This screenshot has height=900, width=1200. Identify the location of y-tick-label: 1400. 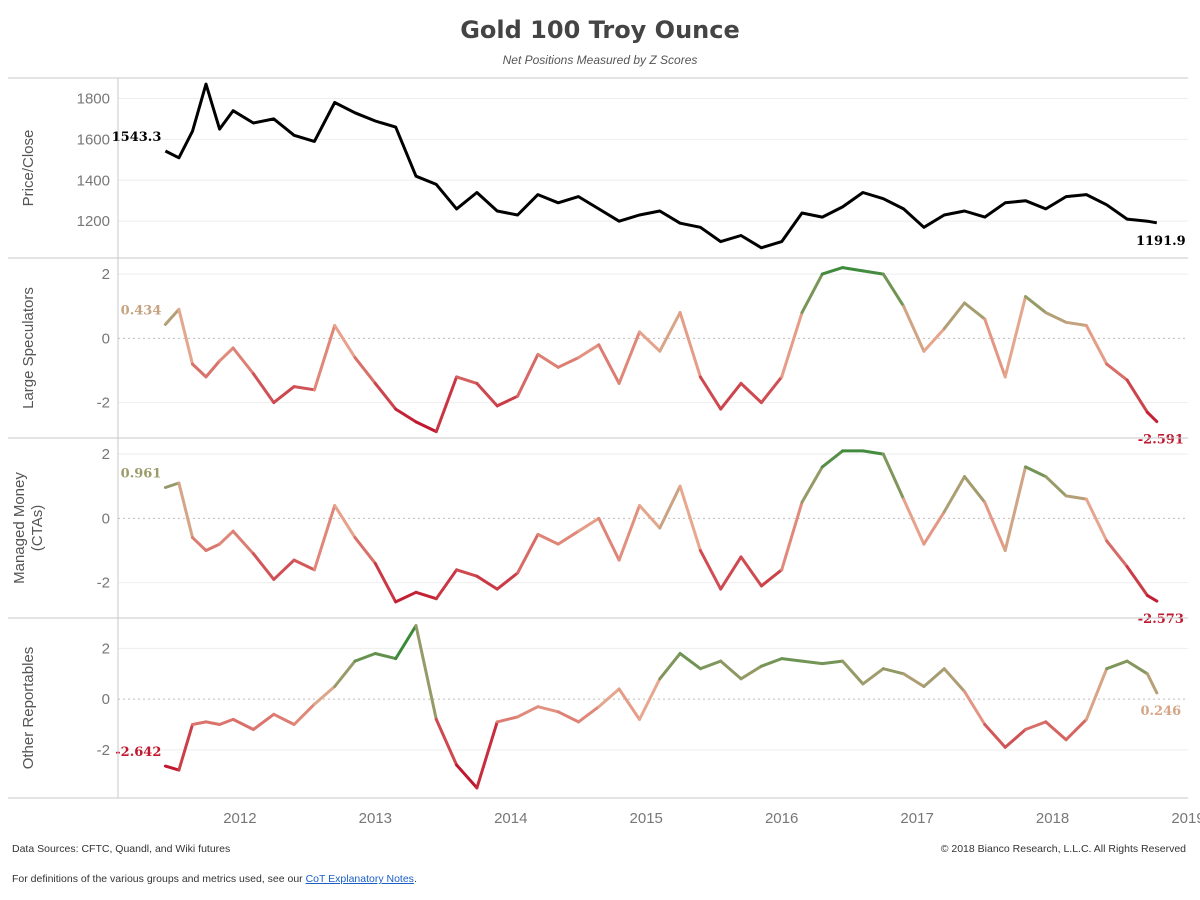
(93, 180).